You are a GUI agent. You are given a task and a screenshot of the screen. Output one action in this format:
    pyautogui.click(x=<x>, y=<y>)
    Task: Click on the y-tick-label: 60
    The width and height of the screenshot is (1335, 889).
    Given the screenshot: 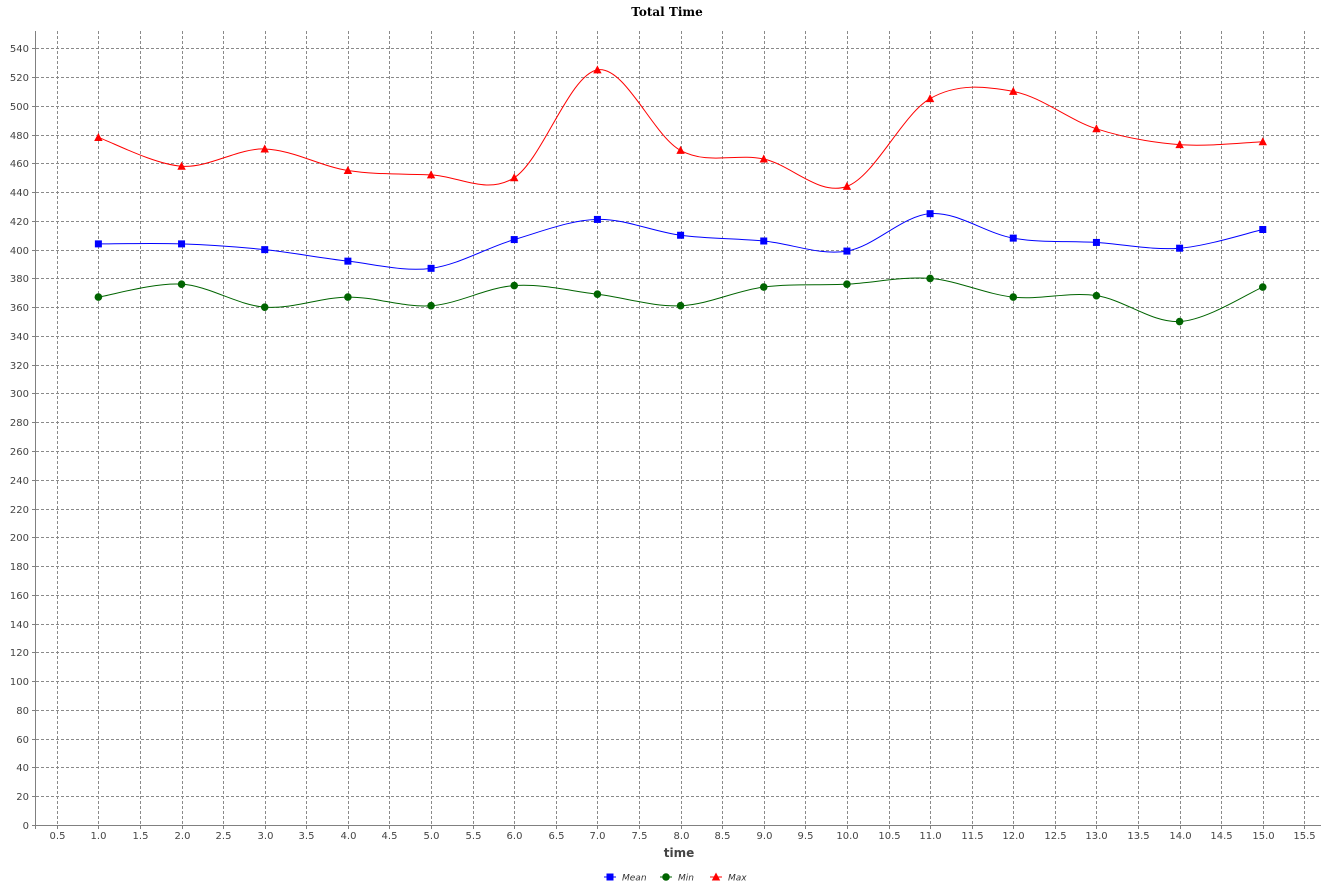 What is the action you would take?
    pyautogui.click(x=22, y=740)
    